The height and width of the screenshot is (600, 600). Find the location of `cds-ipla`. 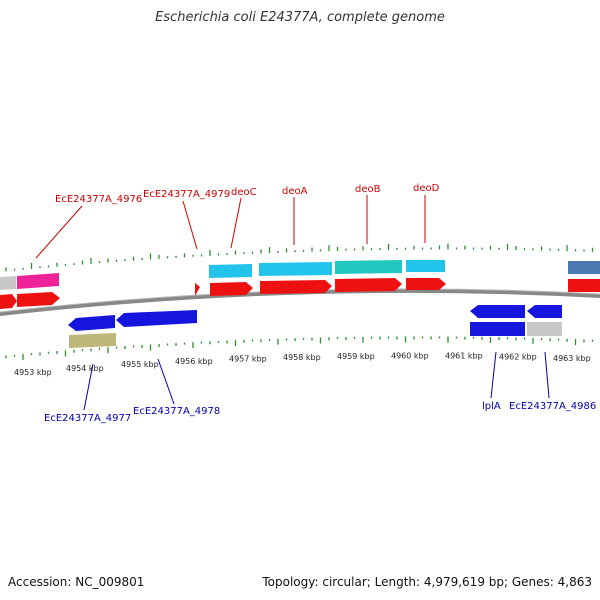

cds-ipla is located at coordinates (497, 311).